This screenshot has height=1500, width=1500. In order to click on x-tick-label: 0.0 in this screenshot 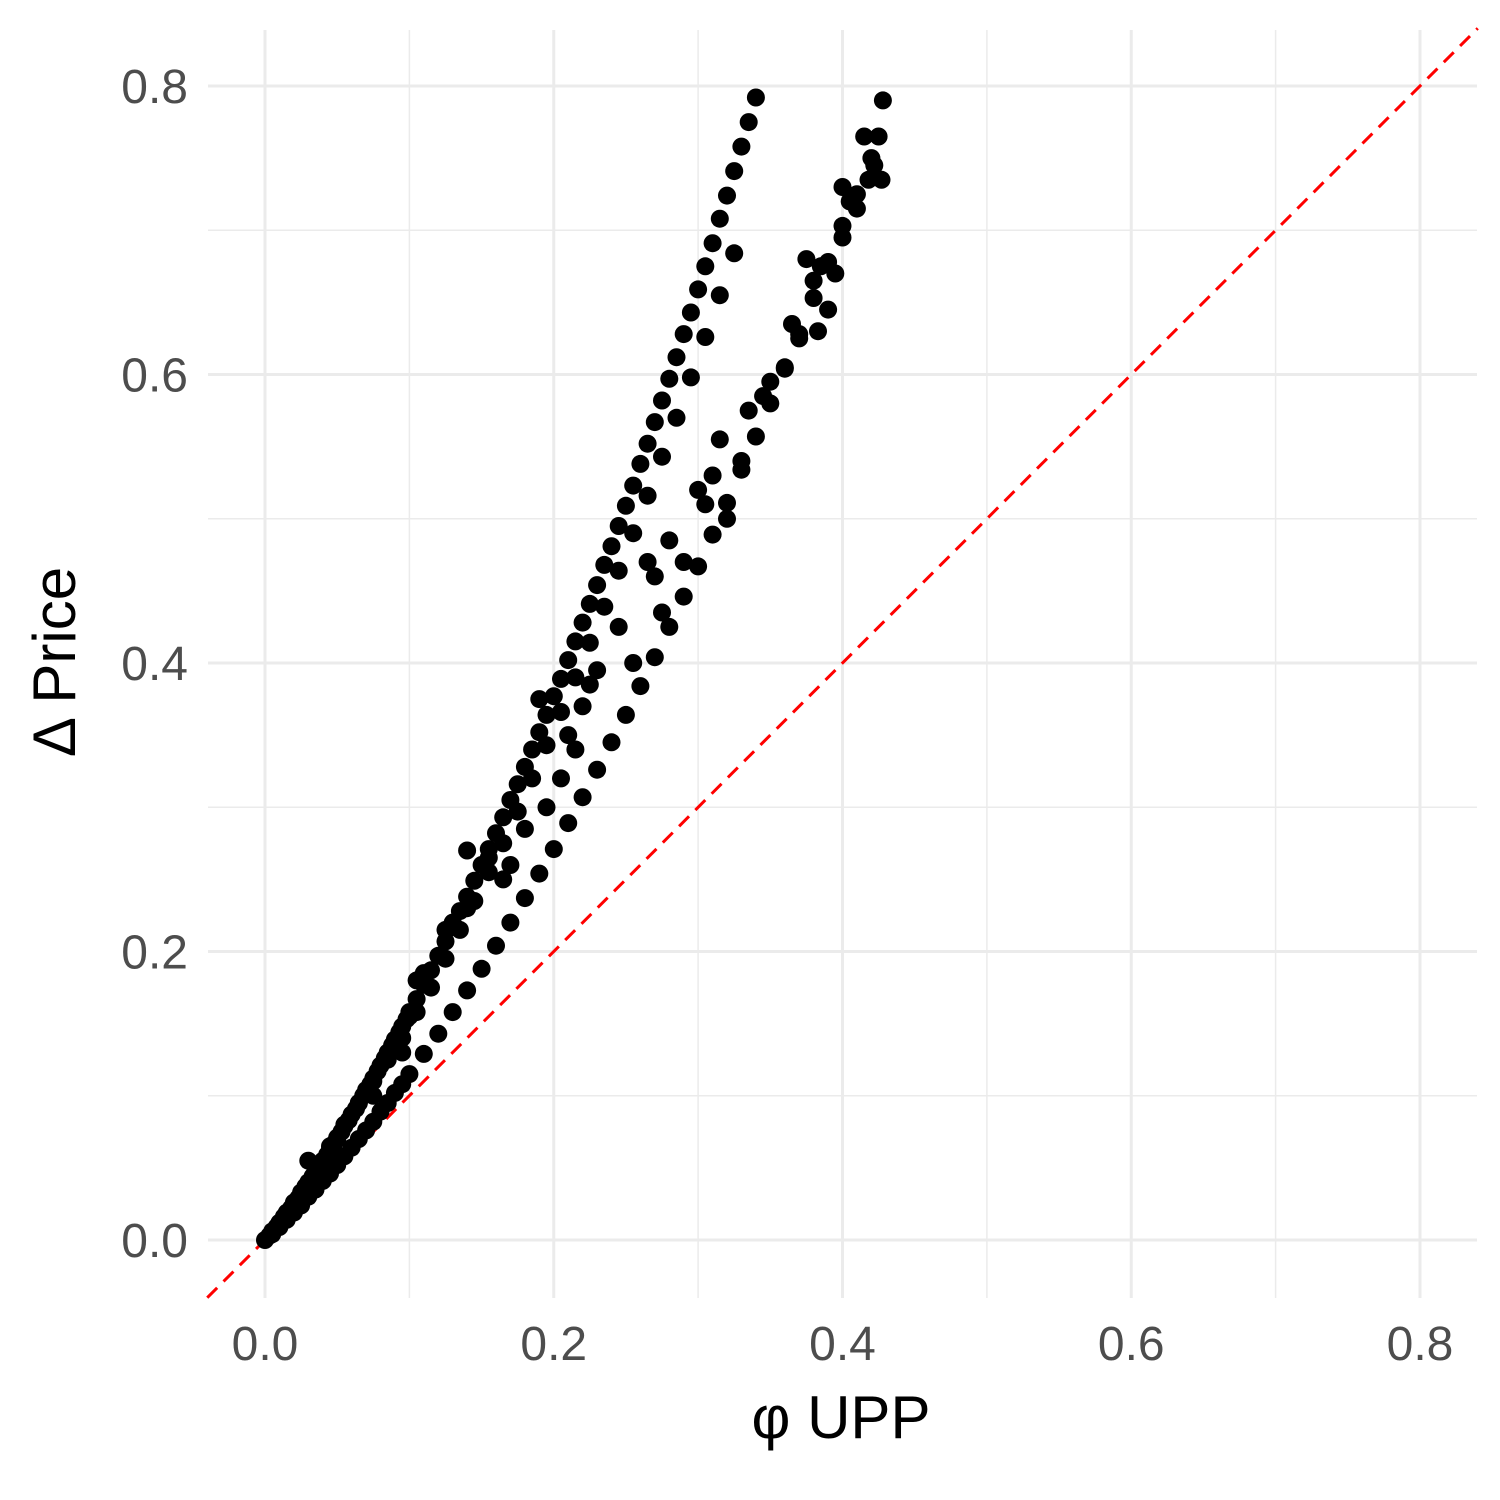, I will do `click(265, 1344)`.